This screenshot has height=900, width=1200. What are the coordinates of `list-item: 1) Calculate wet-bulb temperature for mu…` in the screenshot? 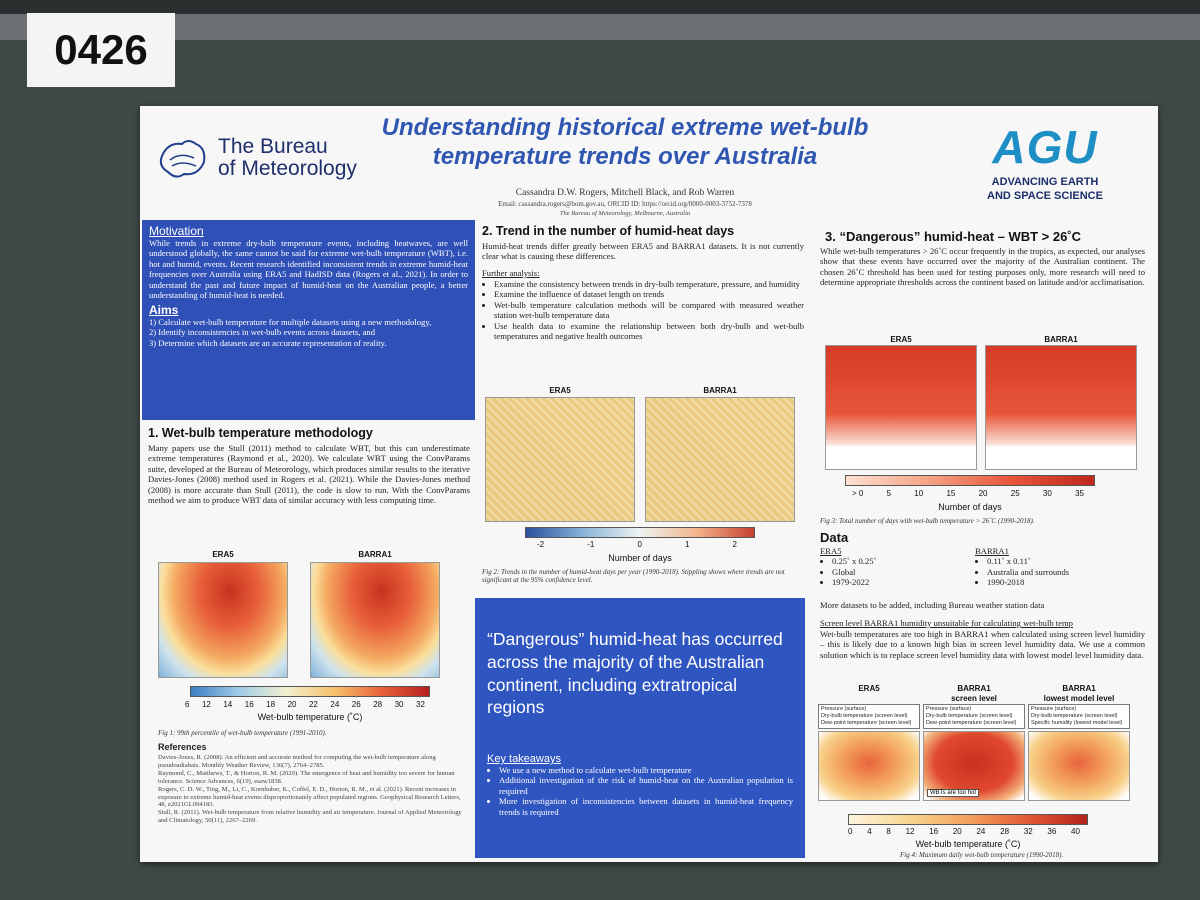 It's located at (290, 321).